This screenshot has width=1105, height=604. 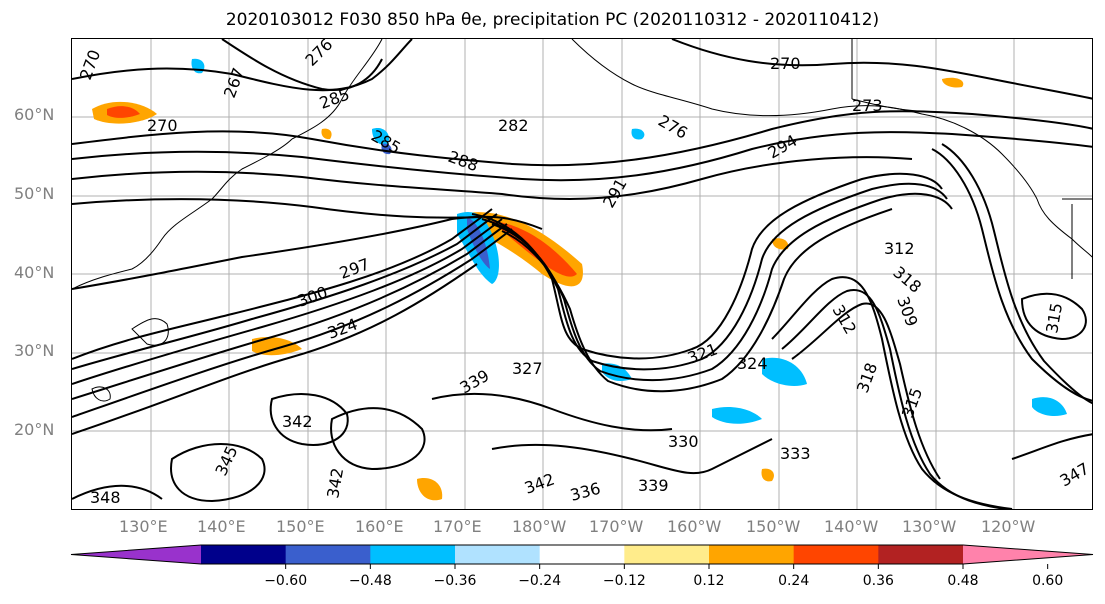 What do you see at coordinates (234, 82) in the screenshot?
I see `contour-label: 267` at bounding box center [234, 82].